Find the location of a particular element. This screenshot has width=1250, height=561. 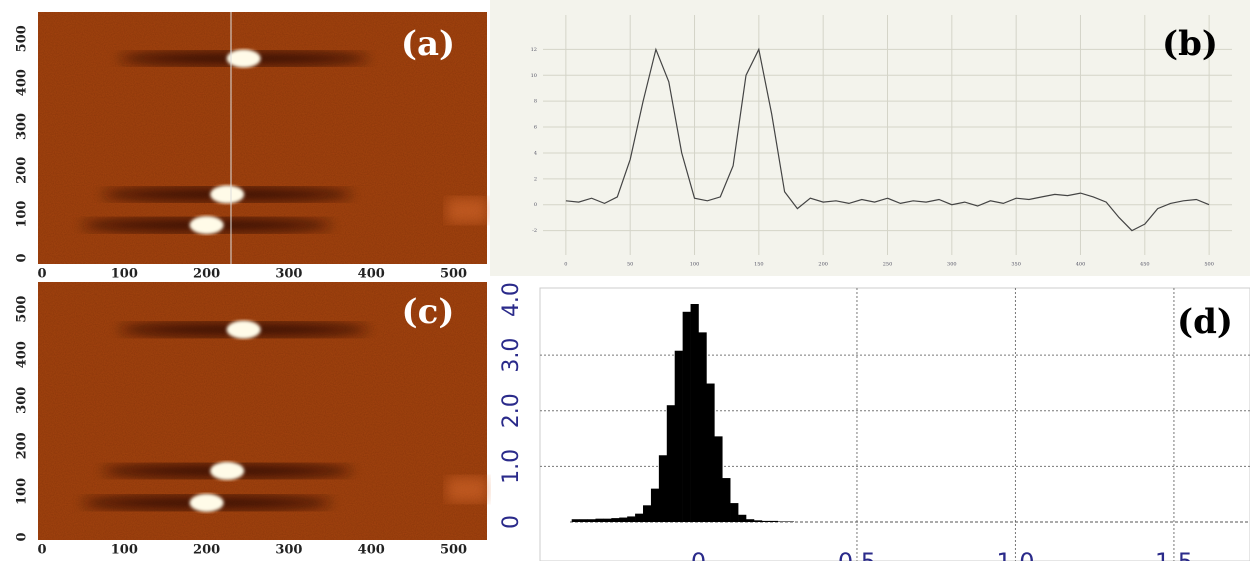

y-tick-label: 4.0 is located at coordinates (511, 299).